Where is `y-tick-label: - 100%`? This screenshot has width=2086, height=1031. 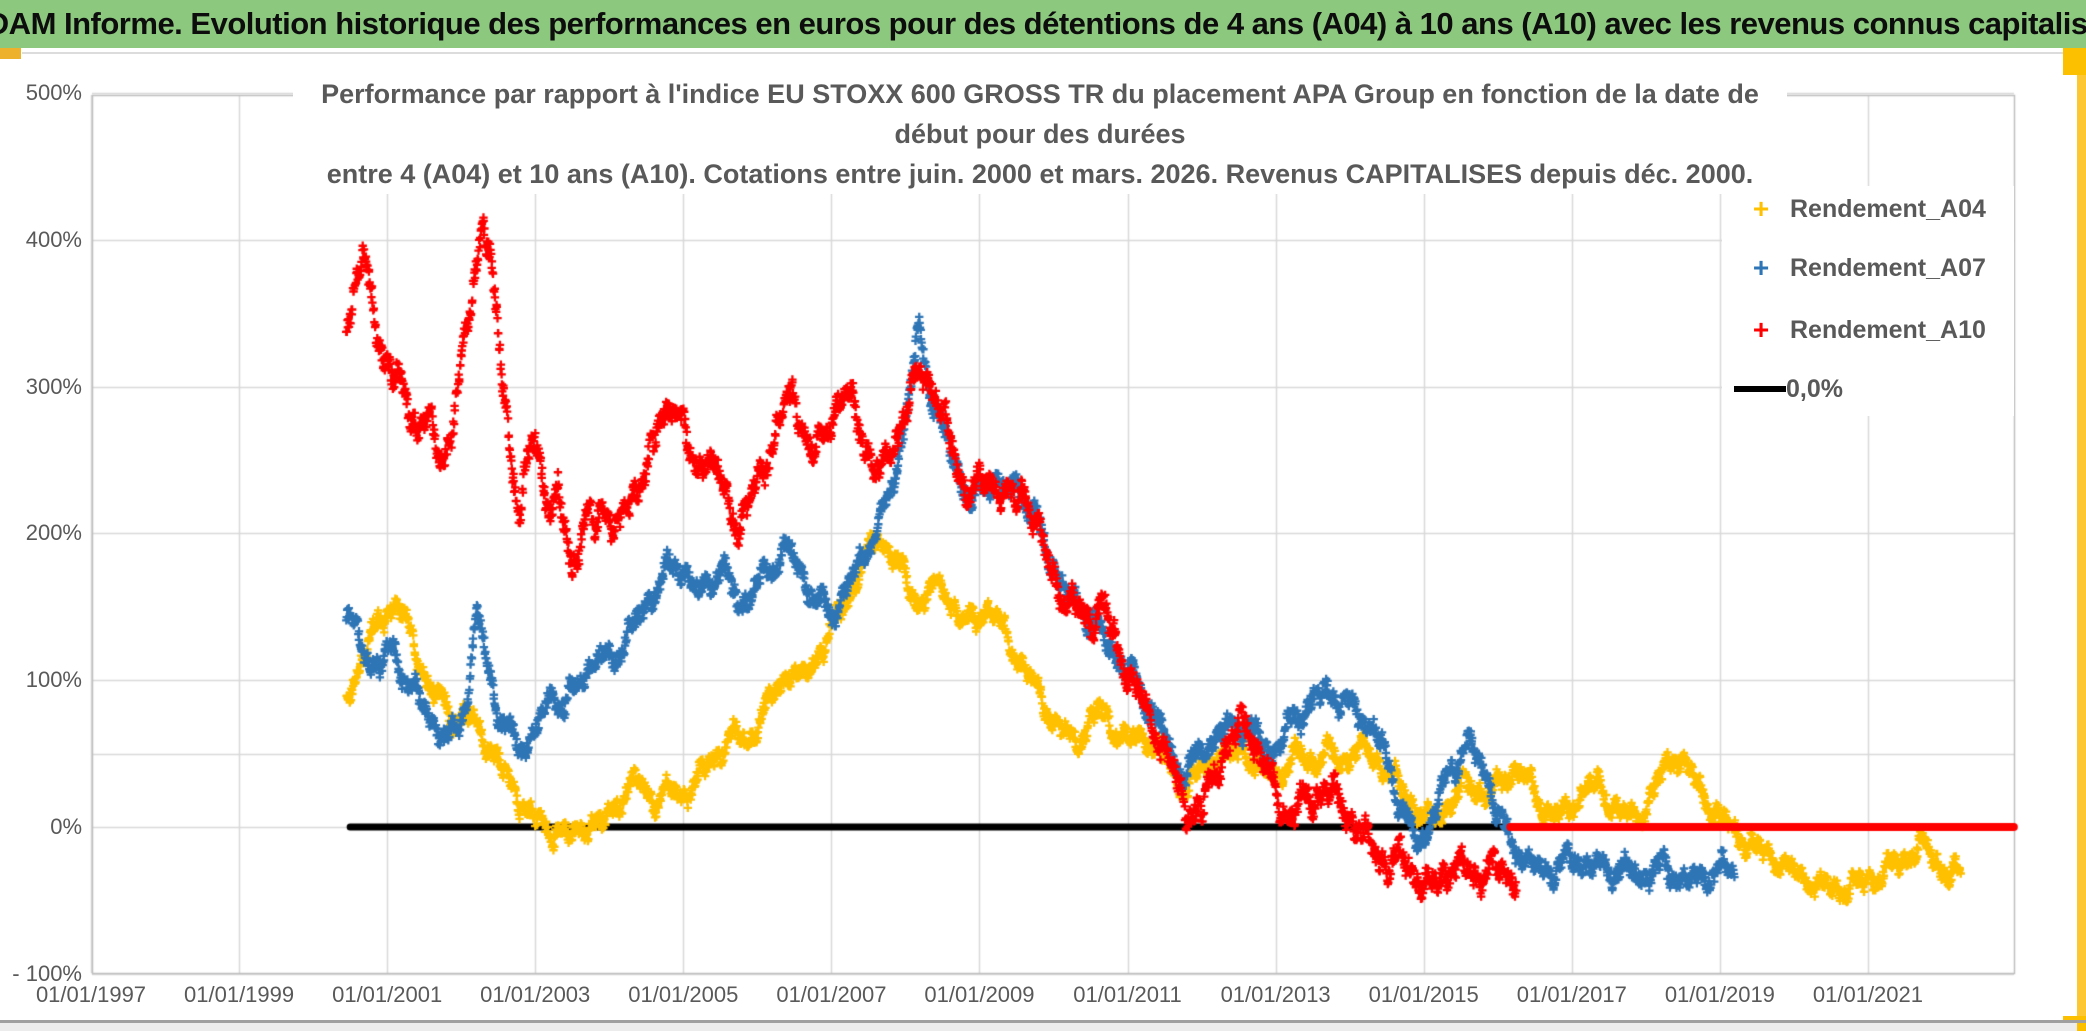 y-tick-label: - 100% is located at coordinates (47, 973).